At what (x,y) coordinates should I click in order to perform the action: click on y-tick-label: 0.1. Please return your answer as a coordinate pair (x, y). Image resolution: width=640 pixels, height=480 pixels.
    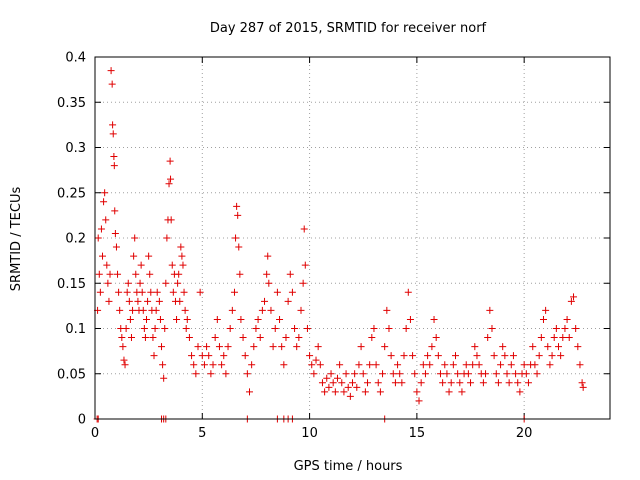
    Looking at the image, I should click on (75, 329).